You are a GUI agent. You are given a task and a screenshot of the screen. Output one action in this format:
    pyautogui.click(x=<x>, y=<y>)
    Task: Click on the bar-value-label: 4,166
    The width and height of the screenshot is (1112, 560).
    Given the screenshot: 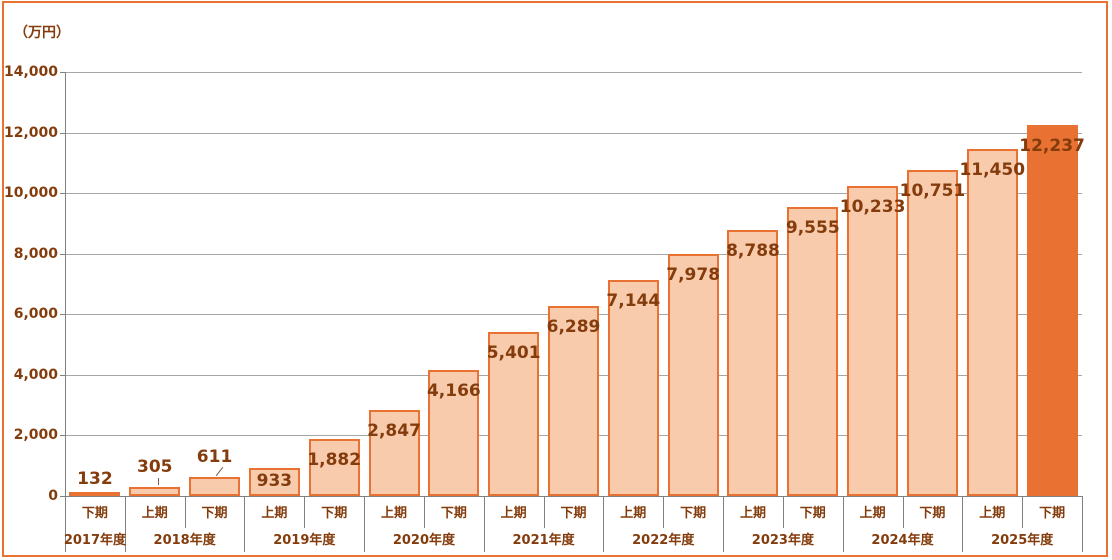 What is the action you would take?
    pyautogui.click(x=453, y=391)
    